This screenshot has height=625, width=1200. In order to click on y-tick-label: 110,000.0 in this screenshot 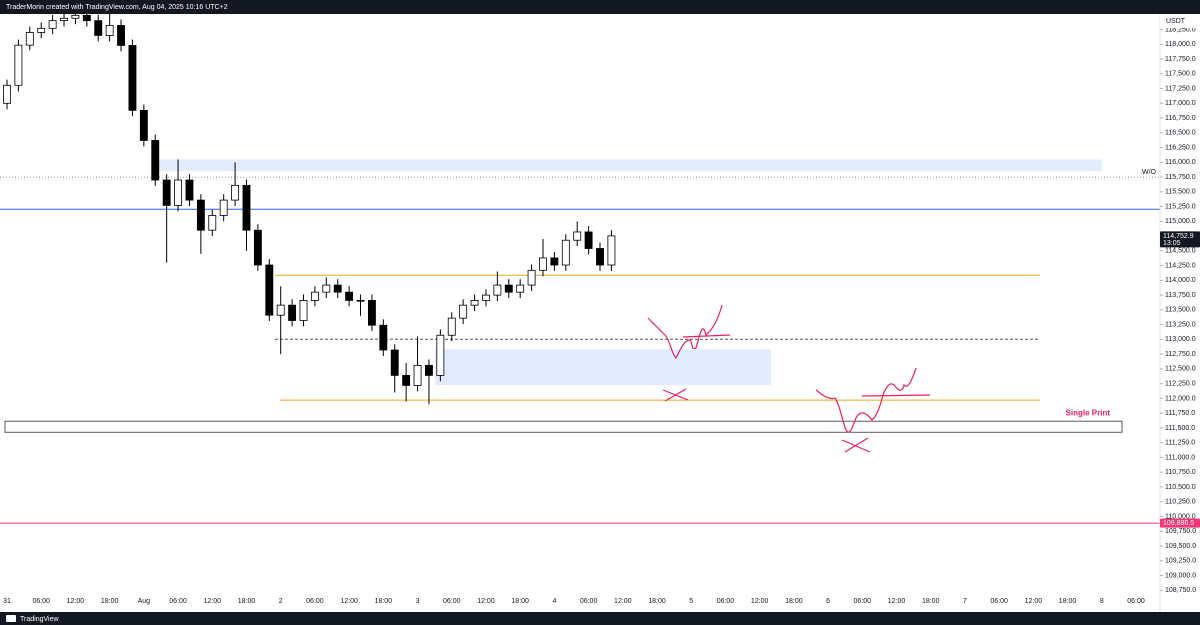, I will do `click(1180, 516)`.